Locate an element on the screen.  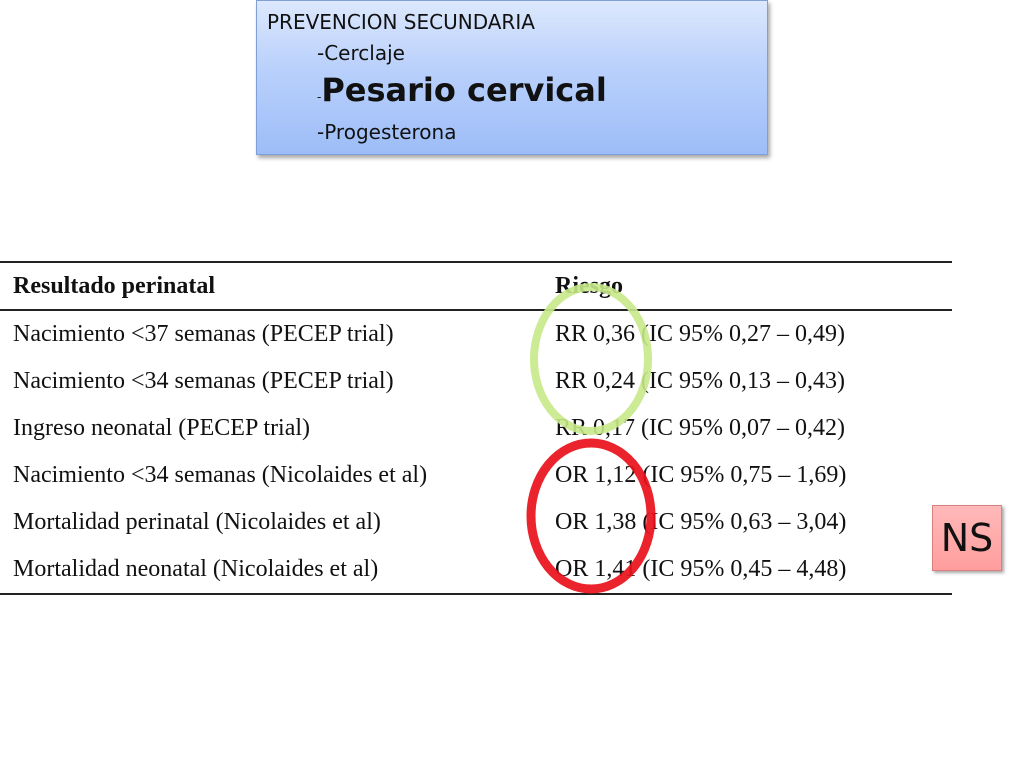
cell-risk: RR 0,17 (IC 95% 0,07 – 0,42) is located at coordinates (700, 428).